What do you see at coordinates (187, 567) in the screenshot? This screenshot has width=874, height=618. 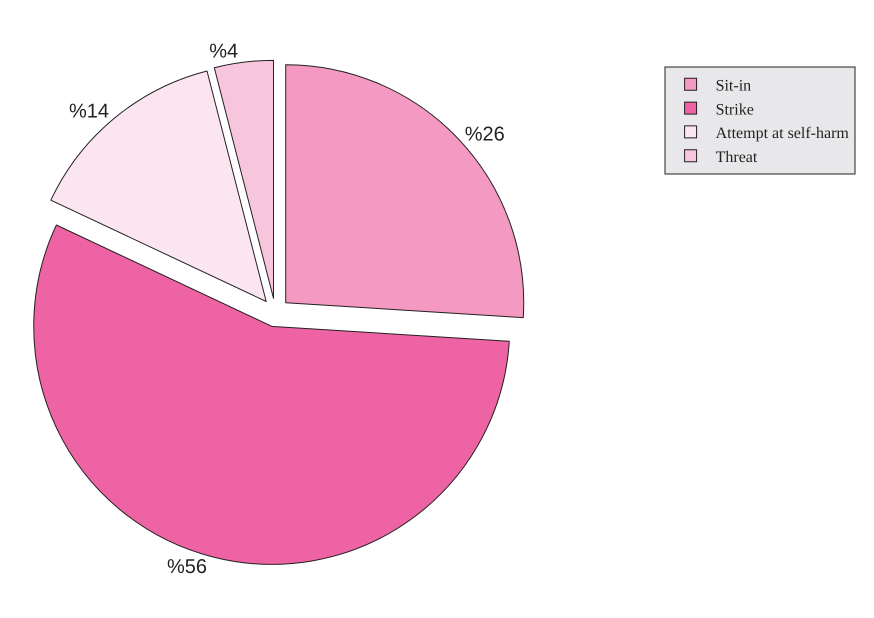 I see `data-label: %56` at bounding box center [187, 567].